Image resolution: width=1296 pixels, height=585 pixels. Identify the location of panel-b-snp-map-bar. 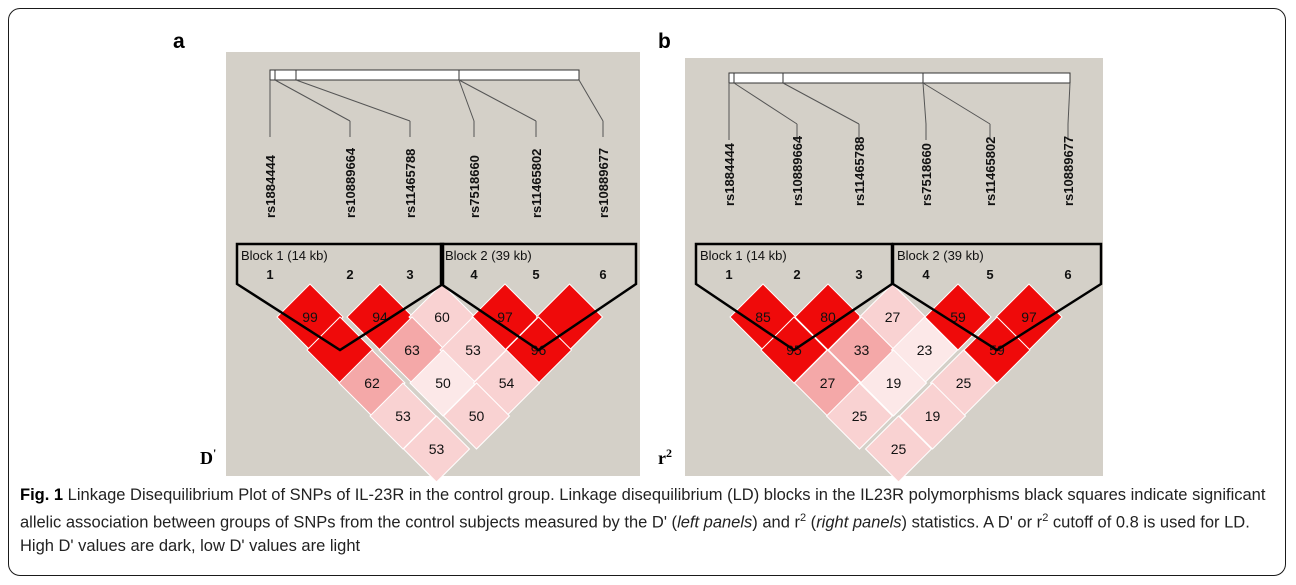
(899, 78).